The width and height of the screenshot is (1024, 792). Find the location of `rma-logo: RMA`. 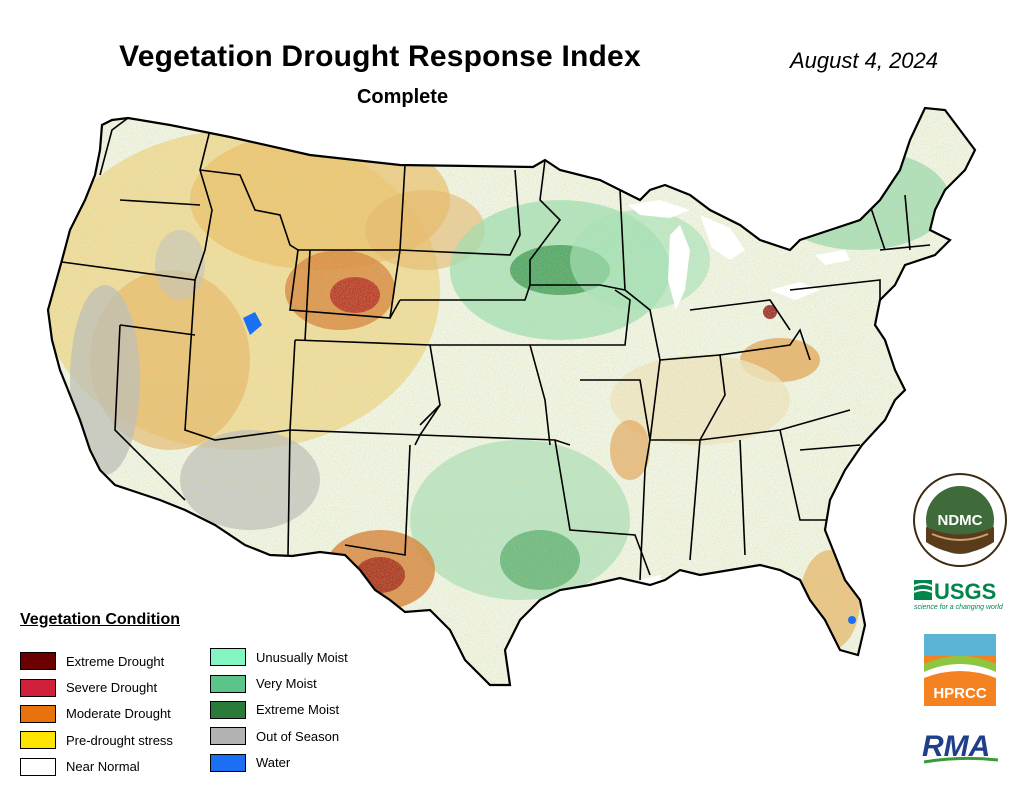

rma-logo: RMA is located at coordinates (960, 747).